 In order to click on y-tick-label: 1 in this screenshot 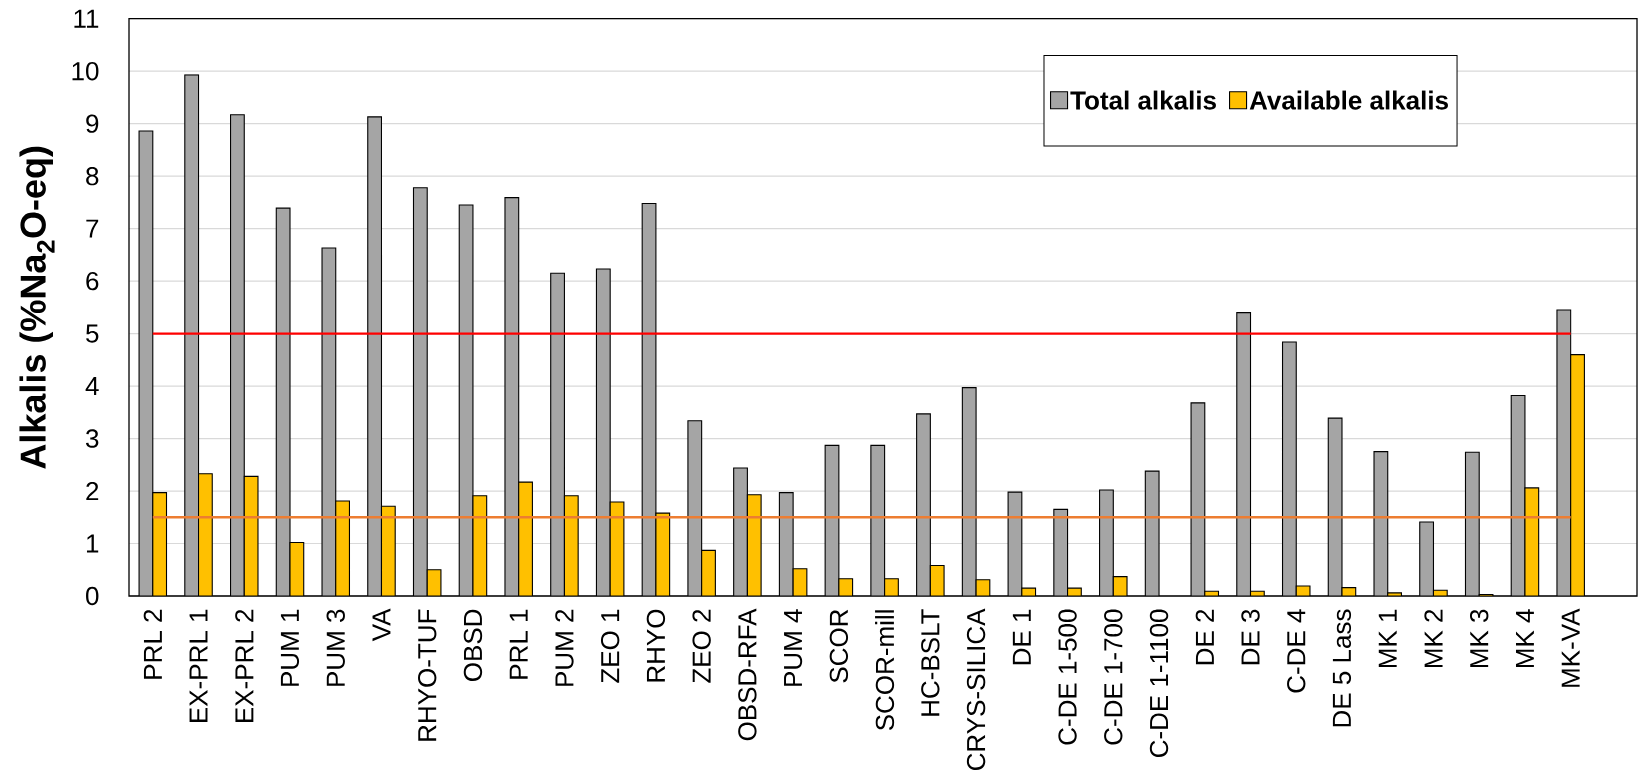, I will do `click(92, 543)`.